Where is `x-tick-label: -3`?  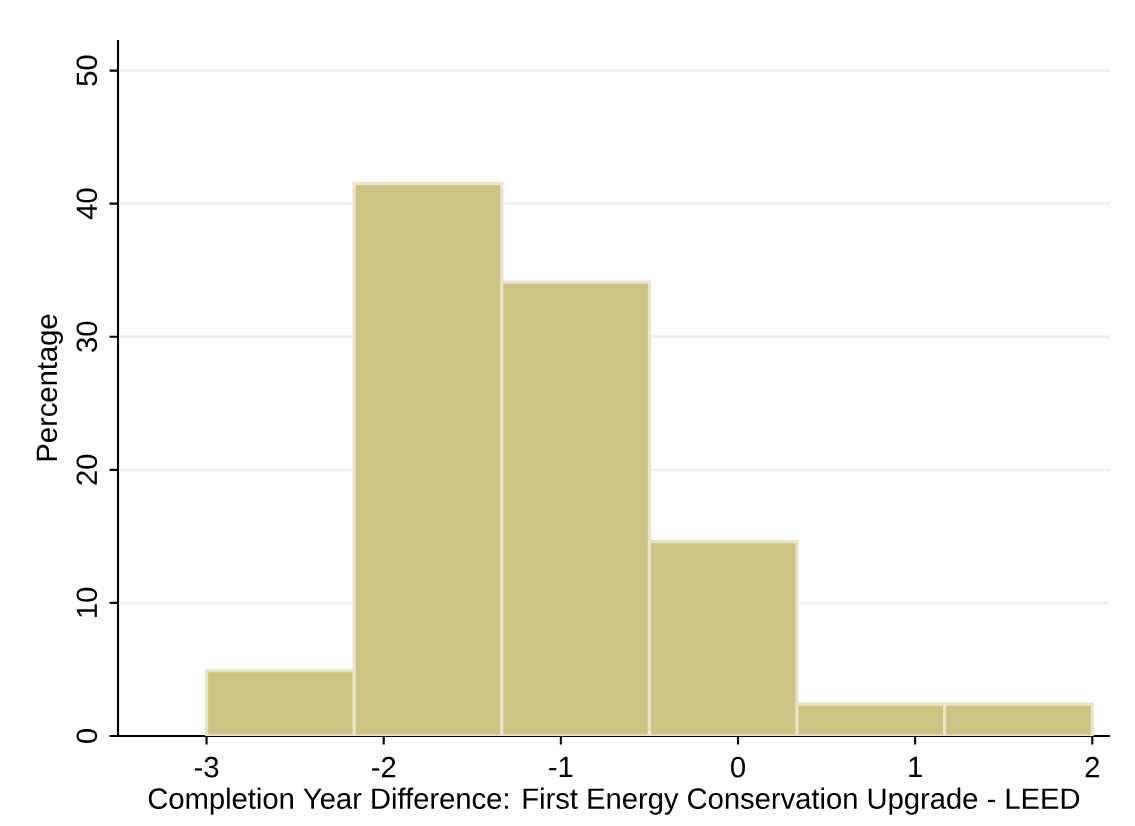
x-tick-label: -3 is located at coordinates (206, 767).